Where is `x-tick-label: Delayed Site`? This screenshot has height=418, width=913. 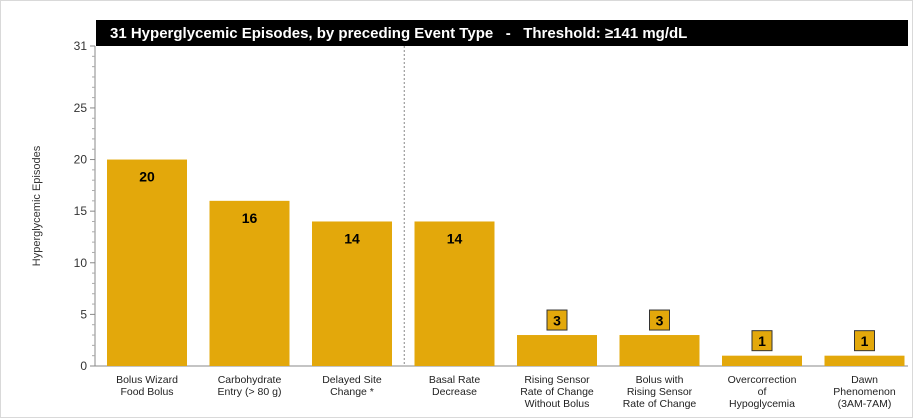
x-tick-label: Delayed Site is located at coordinates (352, 380).